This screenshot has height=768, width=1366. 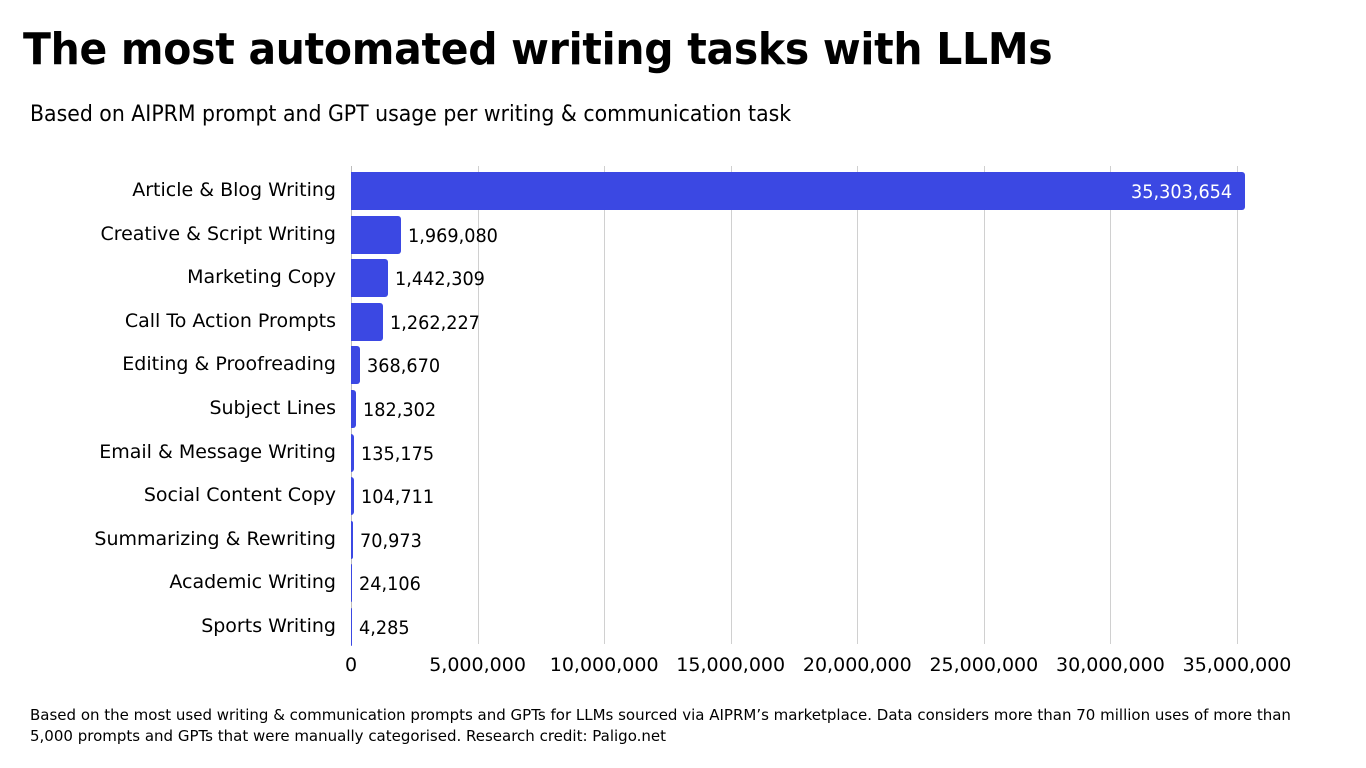 I want to click on category-label: Marketing Copy, so click(x=261, y=277).